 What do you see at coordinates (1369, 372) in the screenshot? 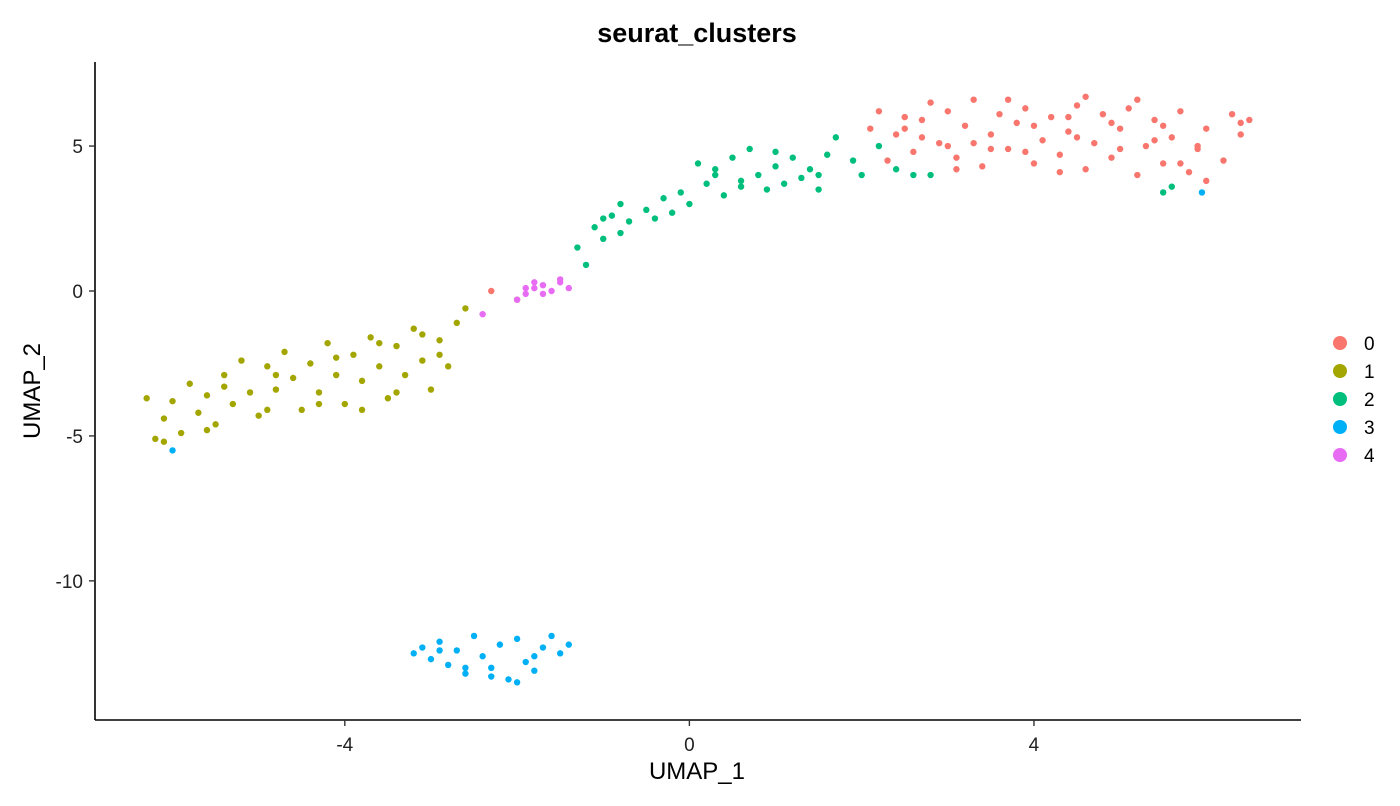
I see `legend-label-cluster-1: 1` at bounding box center [1369, 372].